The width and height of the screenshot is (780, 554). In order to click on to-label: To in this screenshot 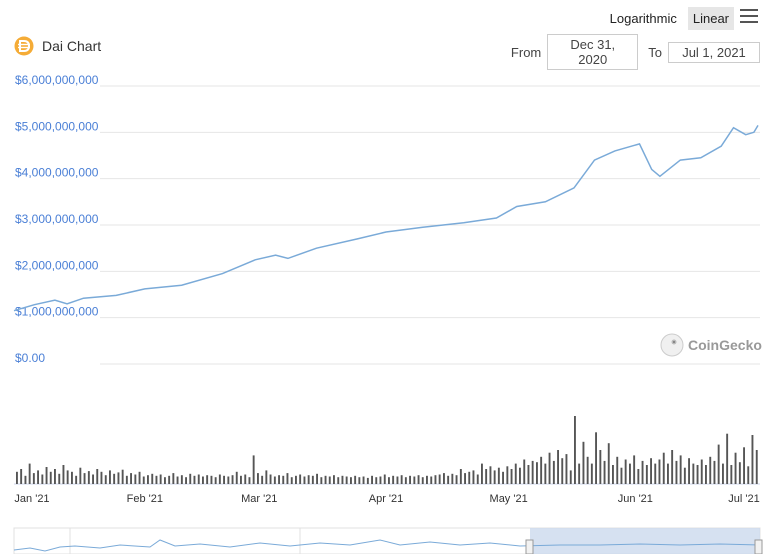, I will do `click(655, 52)`.